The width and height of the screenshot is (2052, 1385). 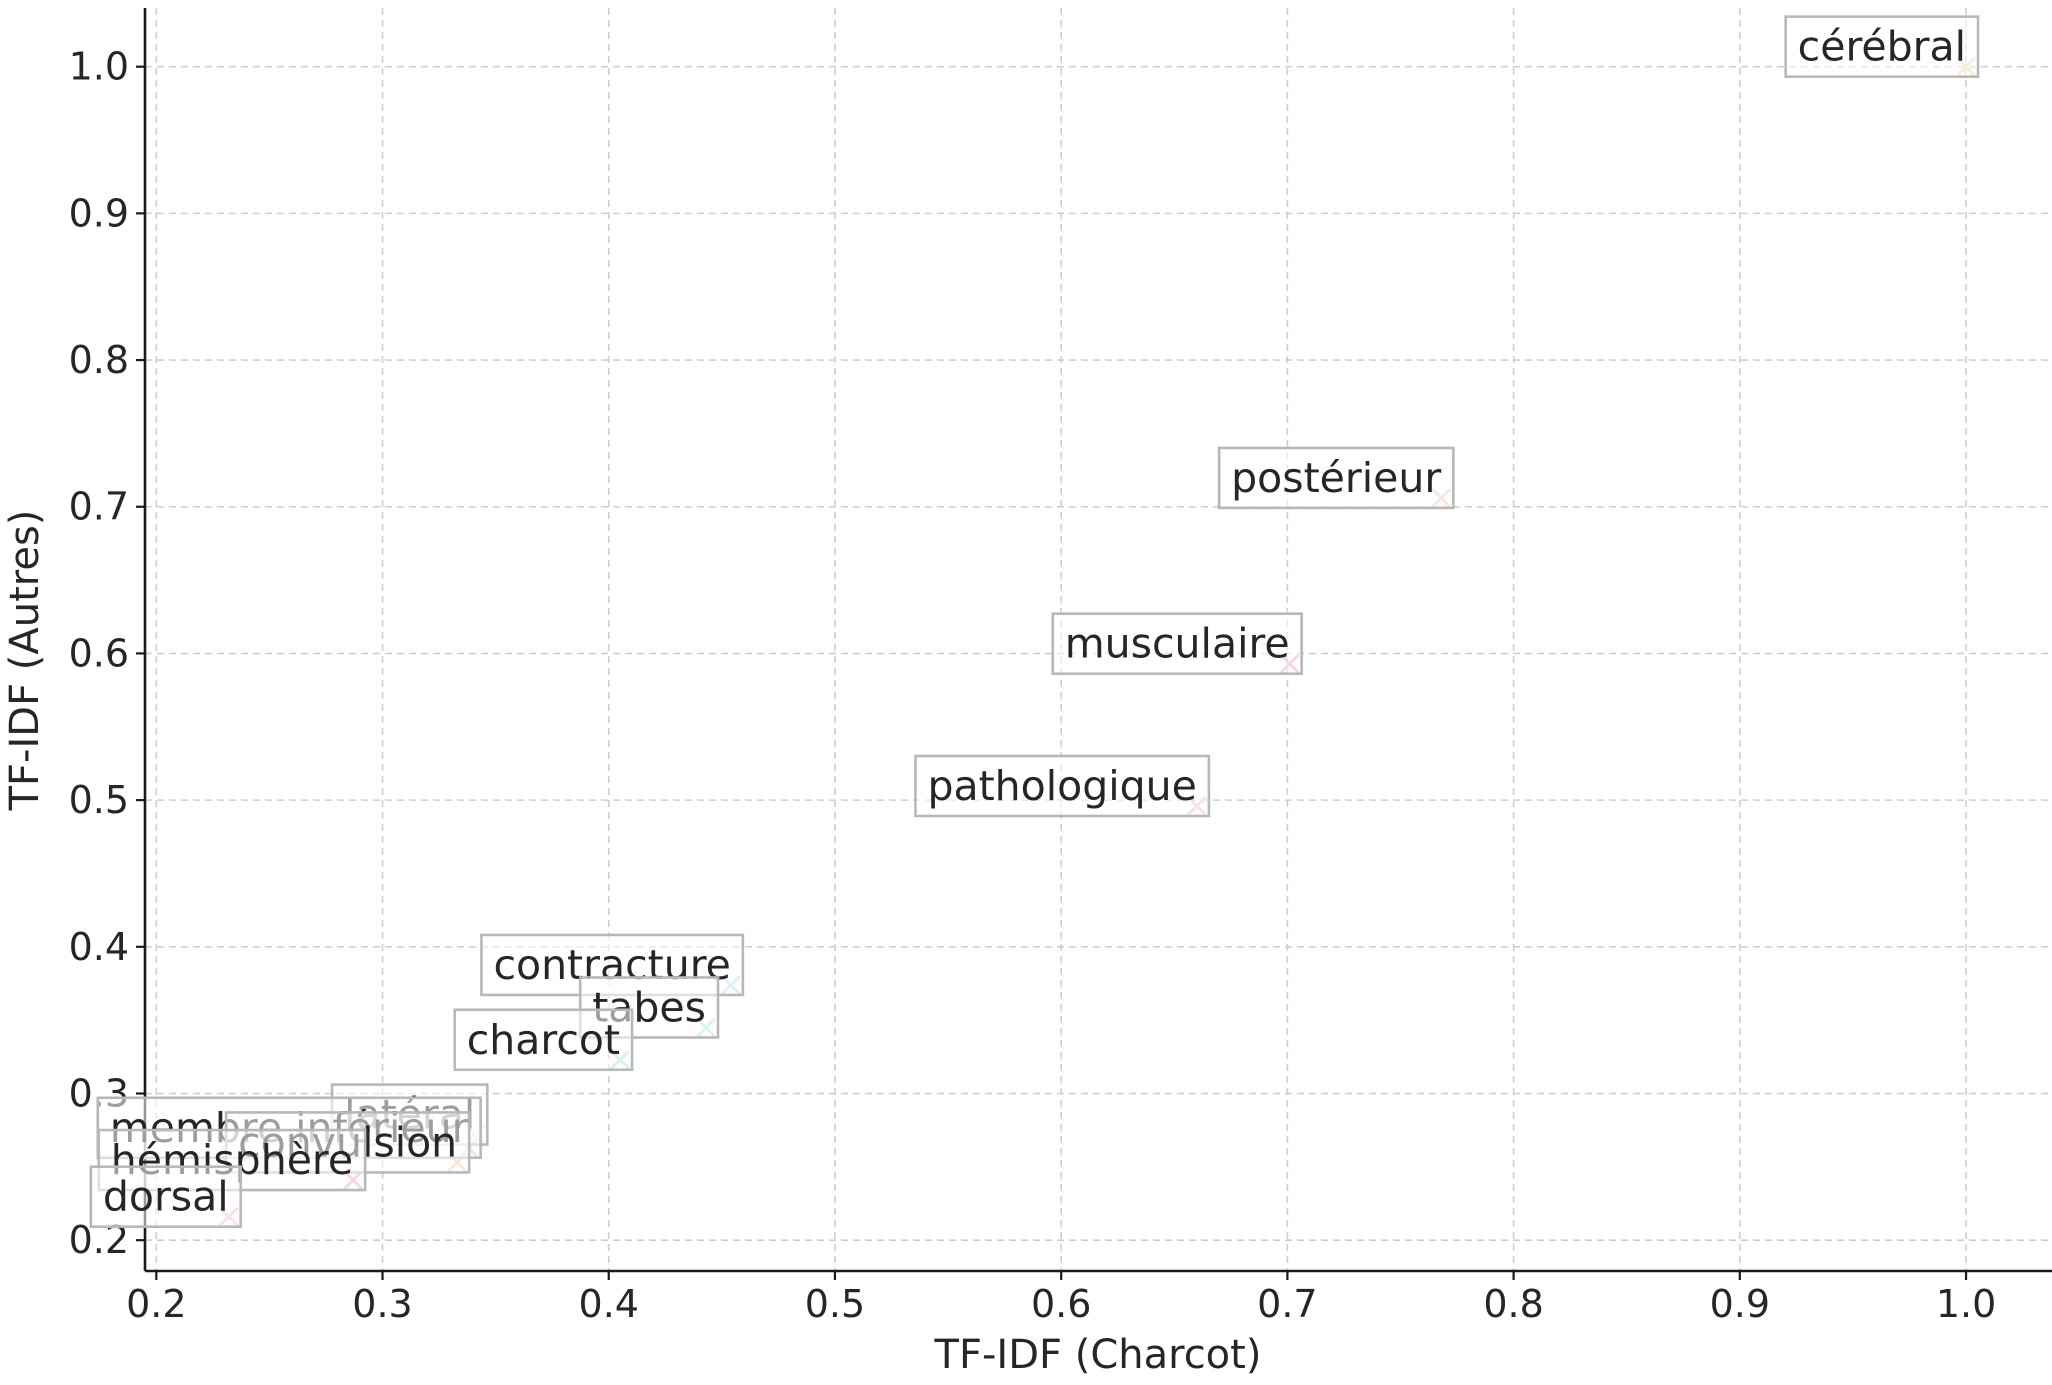 I want to click on y-tick-label: 0.6, so click(x=99, y=653).